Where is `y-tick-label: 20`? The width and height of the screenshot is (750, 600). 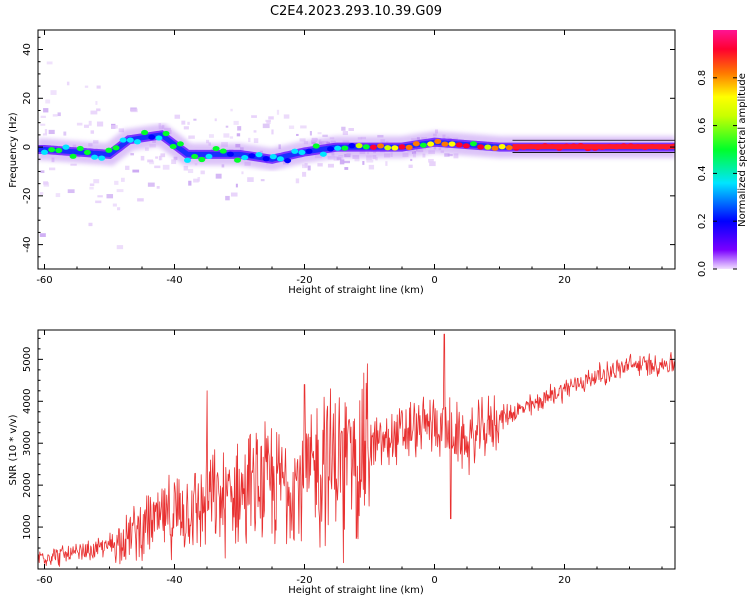 y-tick-label: 20 is located at coordinates (27, 98).